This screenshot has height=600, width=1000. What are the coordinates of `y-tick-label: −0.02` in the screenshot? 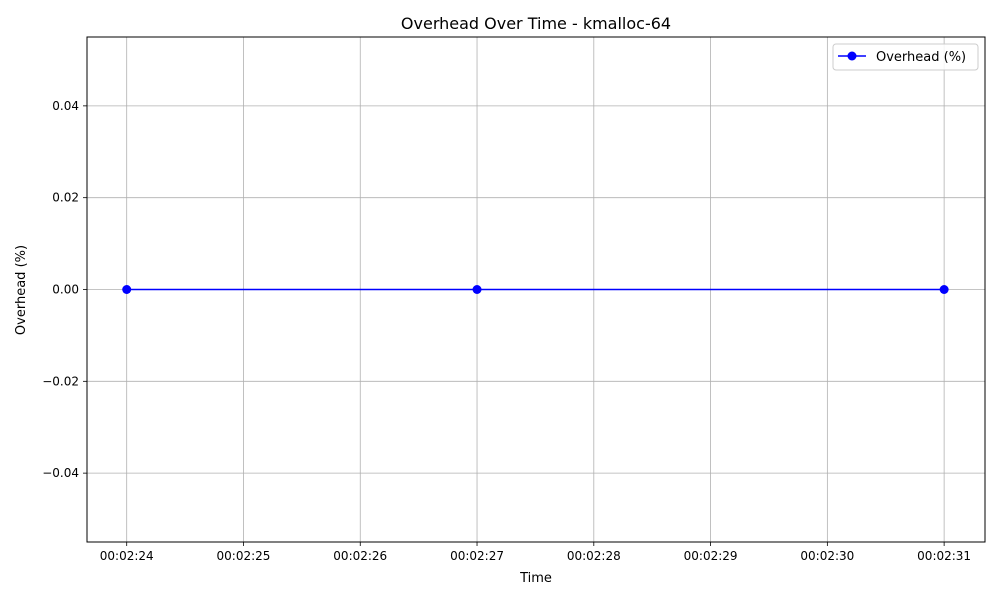 It's located at (60, 381).